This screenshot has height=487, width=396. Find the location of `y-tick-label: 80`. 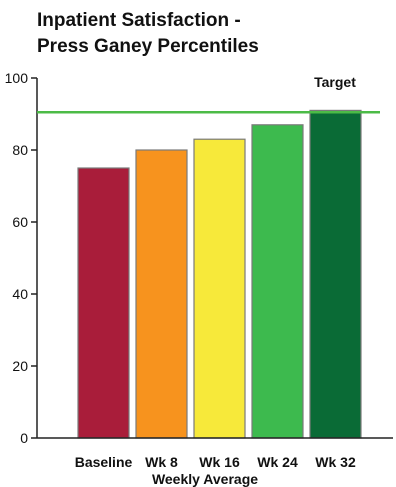

y-tick-label: 80 is located at coordinates (20, 150).